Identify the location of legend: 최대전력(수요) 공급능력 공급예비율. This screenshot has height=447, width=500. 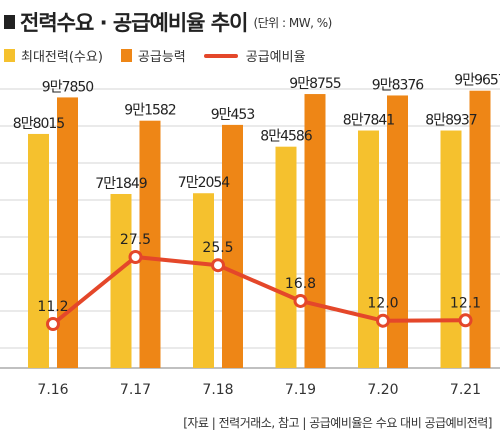
(164, 55).